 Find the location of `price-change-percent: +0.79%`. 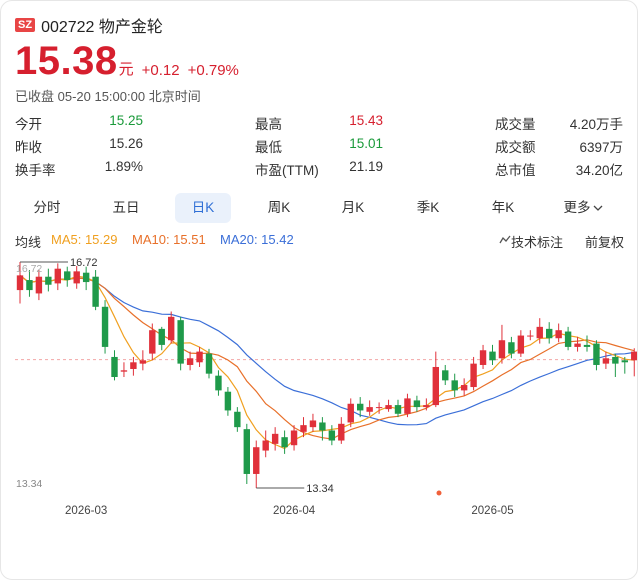

price-change-percent: +0.79% is located at coordinates (213, 70).